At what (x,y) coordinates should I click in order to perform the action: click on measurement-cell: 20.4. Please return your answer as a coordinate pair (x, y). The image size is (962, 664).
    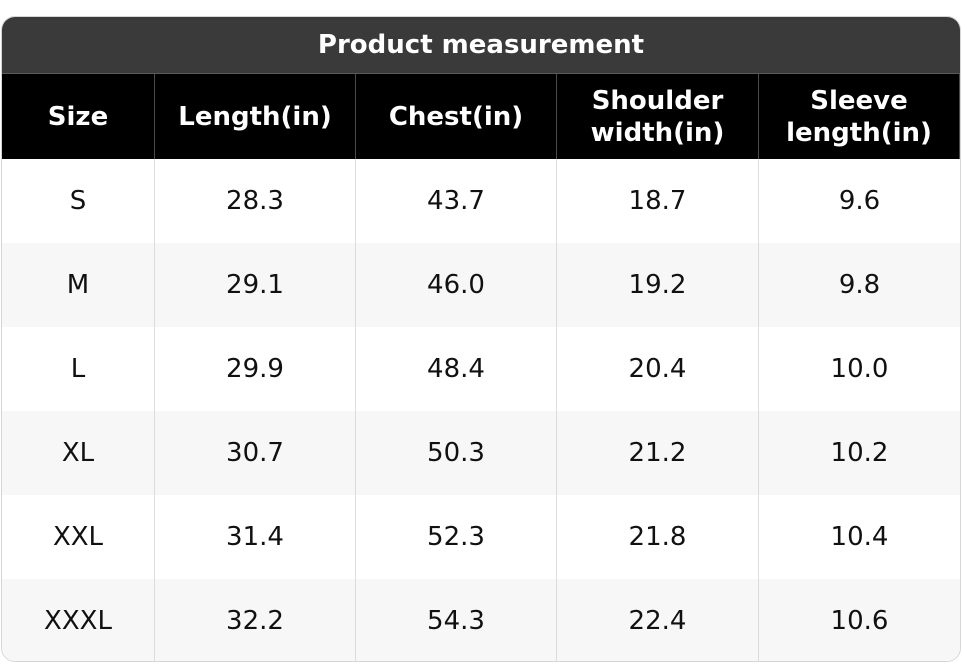
    Looking at the image, I should click on (658, 369).